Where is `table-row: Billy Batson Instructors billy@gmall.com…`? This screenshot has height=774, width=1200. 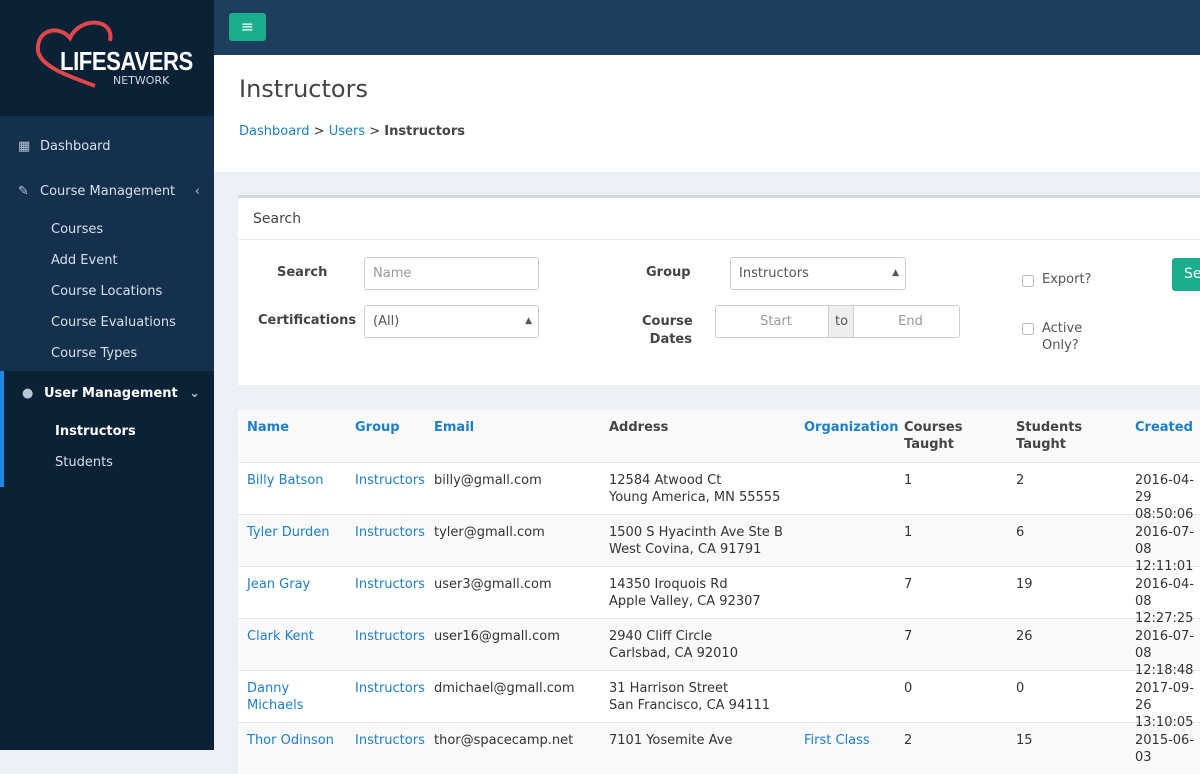 table-row: Billy Batson Instructors billy@gmall.com… is located at coordinates (719, 492).